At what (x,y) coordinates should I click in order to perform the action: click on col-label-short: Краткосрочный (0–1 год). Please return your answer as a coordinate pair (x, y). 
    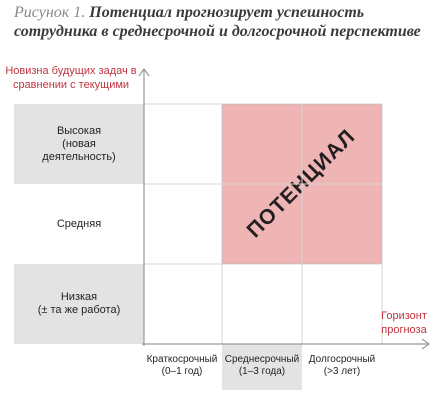
    Looking at the image, I should click on (182, 365).